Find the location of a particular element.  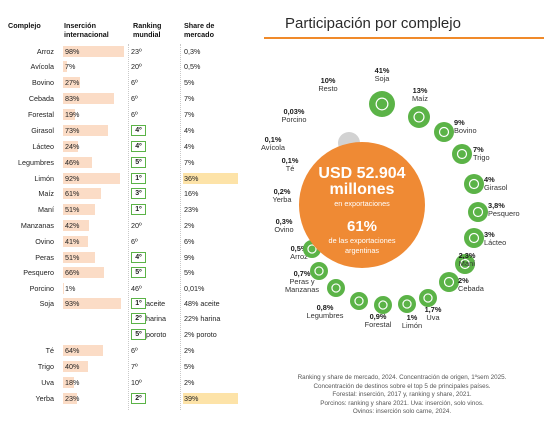

table-row: Girasol 73% 4º 4% is located at coordinates (125, 130).